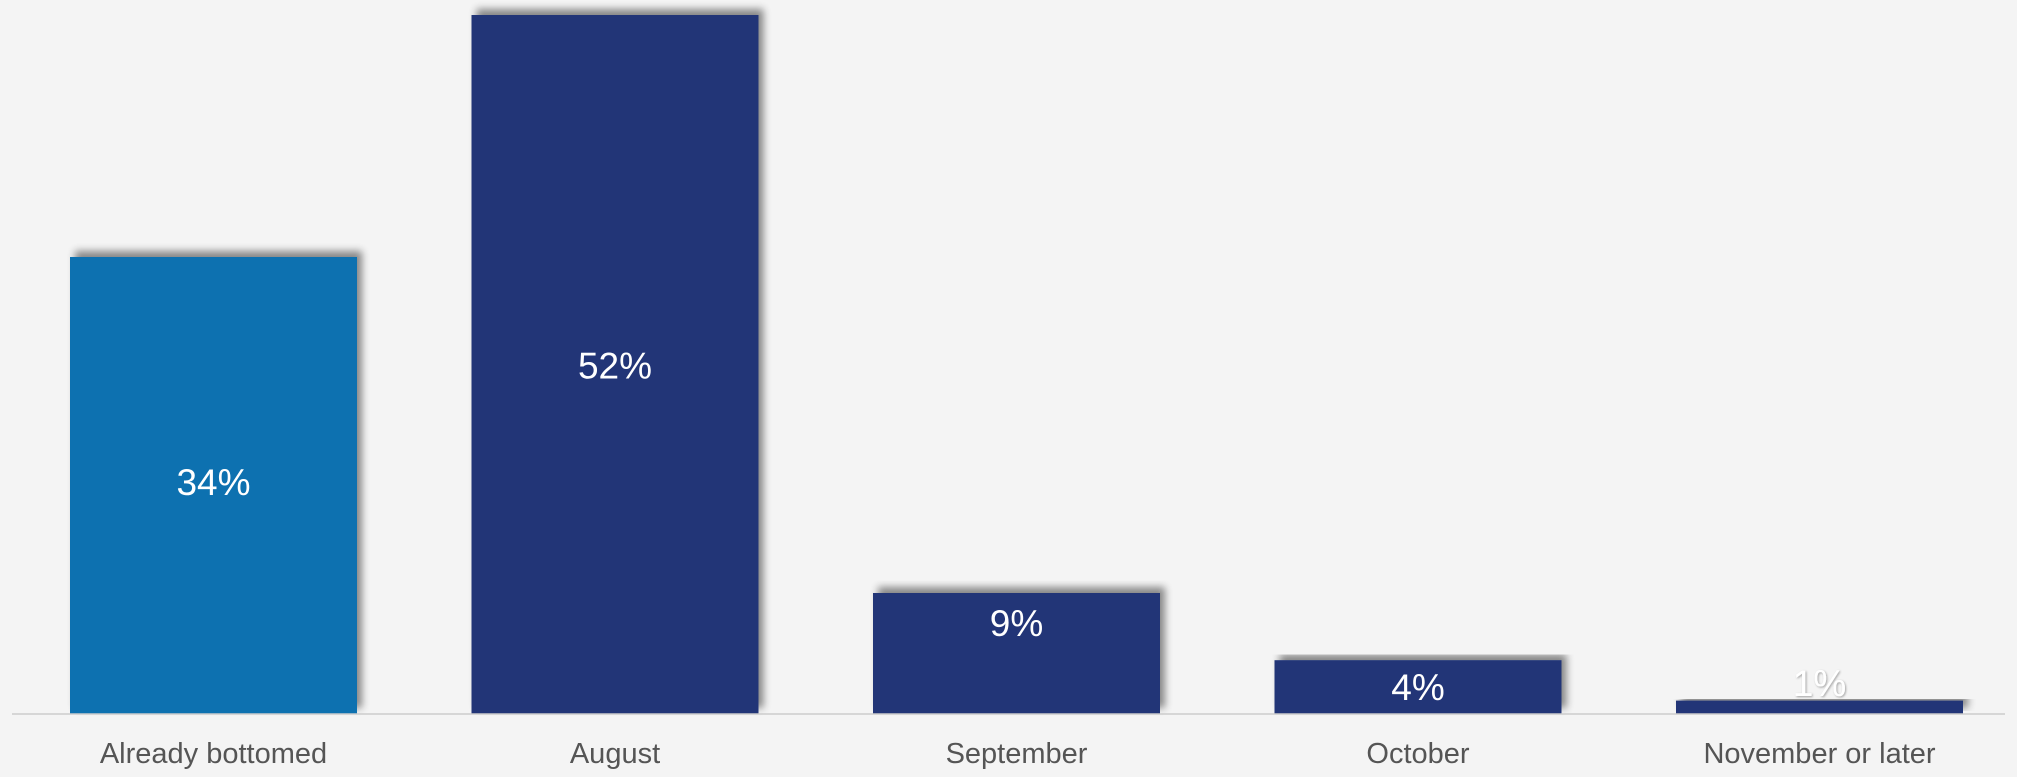  What do you see at coordinates (213, 482) in the screenshot?
I see `value-label-already-bottomed: 34%` at bounding box center [213, 482].